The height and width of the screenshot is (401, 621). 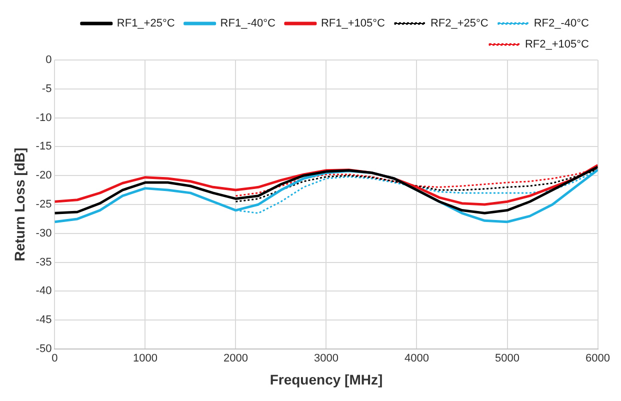 What do you see at coordinates (44, 233) in the screenshot?
I see `y-tick-label: -30` at bounding box center [44, 233].